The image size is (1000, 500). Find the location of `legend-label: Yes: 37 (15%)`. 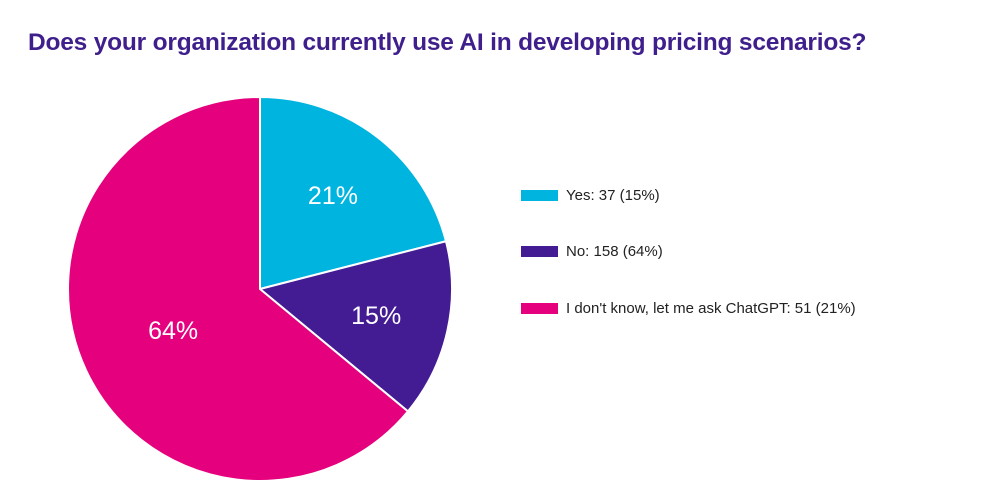

legend-label: Yes: 37 (15%) is located at coordinates (613, 195).